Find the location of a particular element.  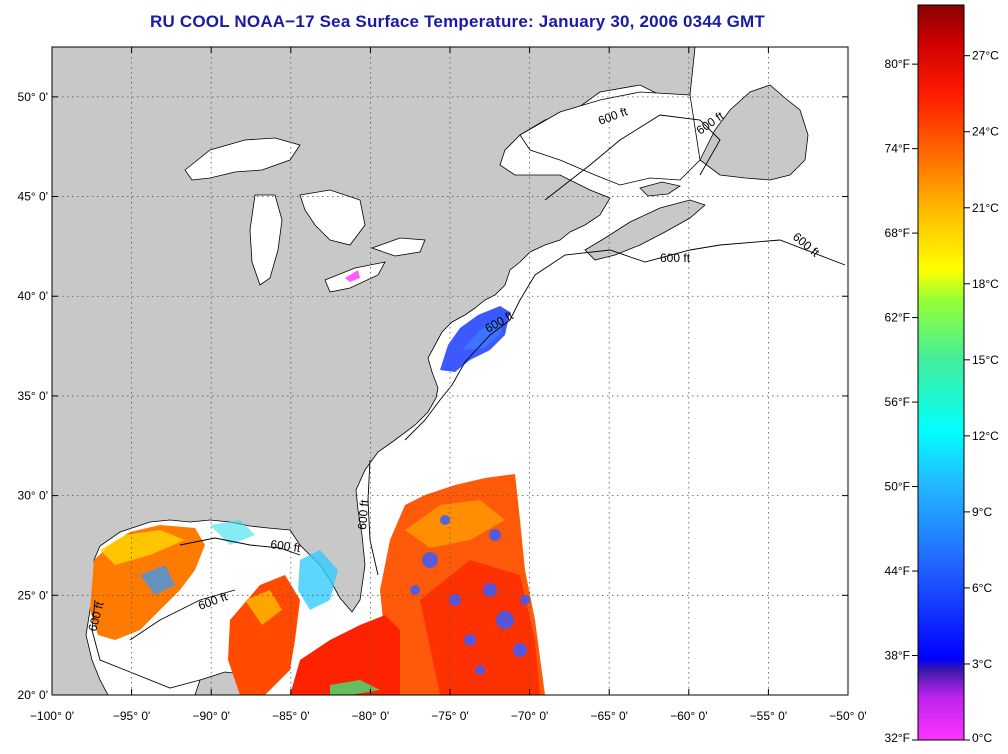

sst-gulf-north-cool is located at coordinates (232, 532).